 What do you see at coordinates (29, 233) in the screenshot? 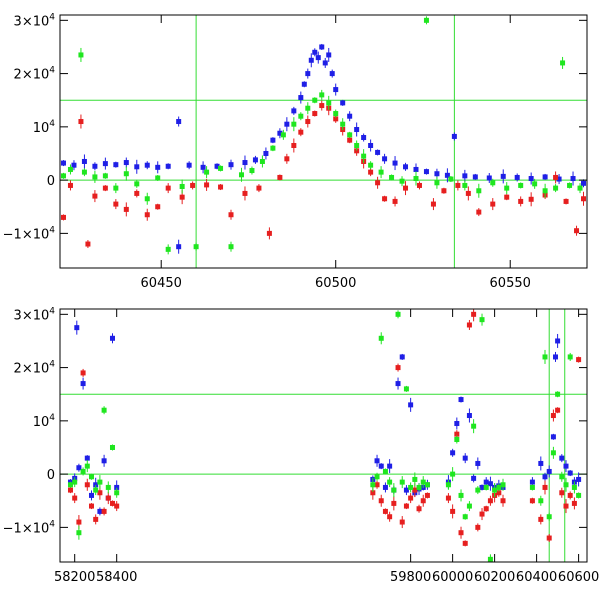
I see `y-tick-label: −1×104` at bounding box center [29, 233].